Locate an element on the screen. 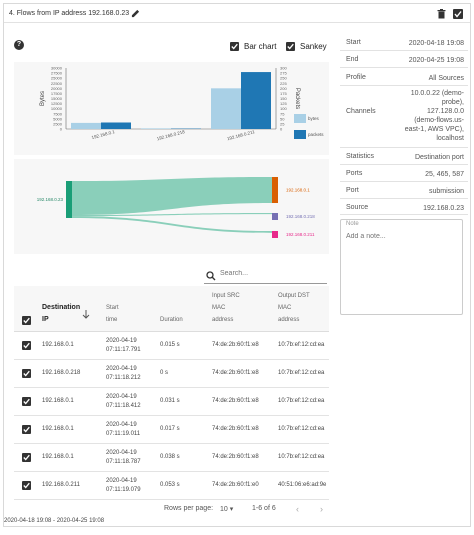 The image size is (474, 535). cell-output-mac: 40:51:06:e6:ad:9e is located at coordinates (302, 485).